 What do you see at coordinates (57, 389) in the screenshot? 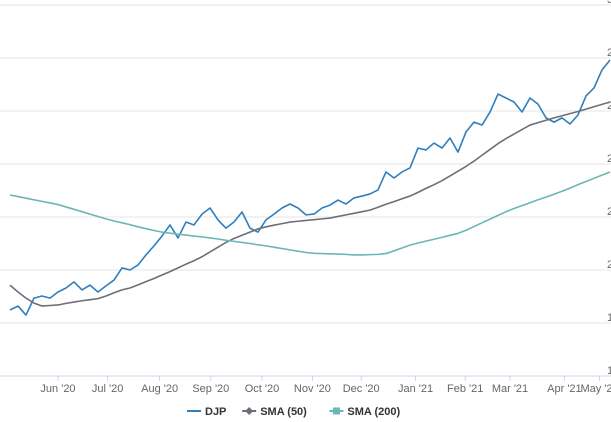
I see `x-tick-label: Jun '20` at bounding box center [57, 389].